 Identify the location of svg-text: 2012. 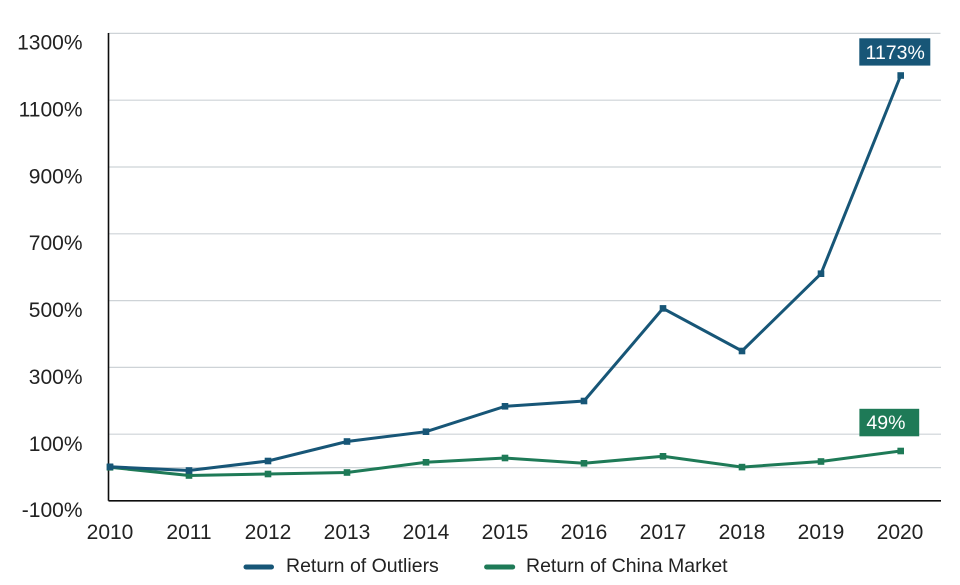
(268, 532).